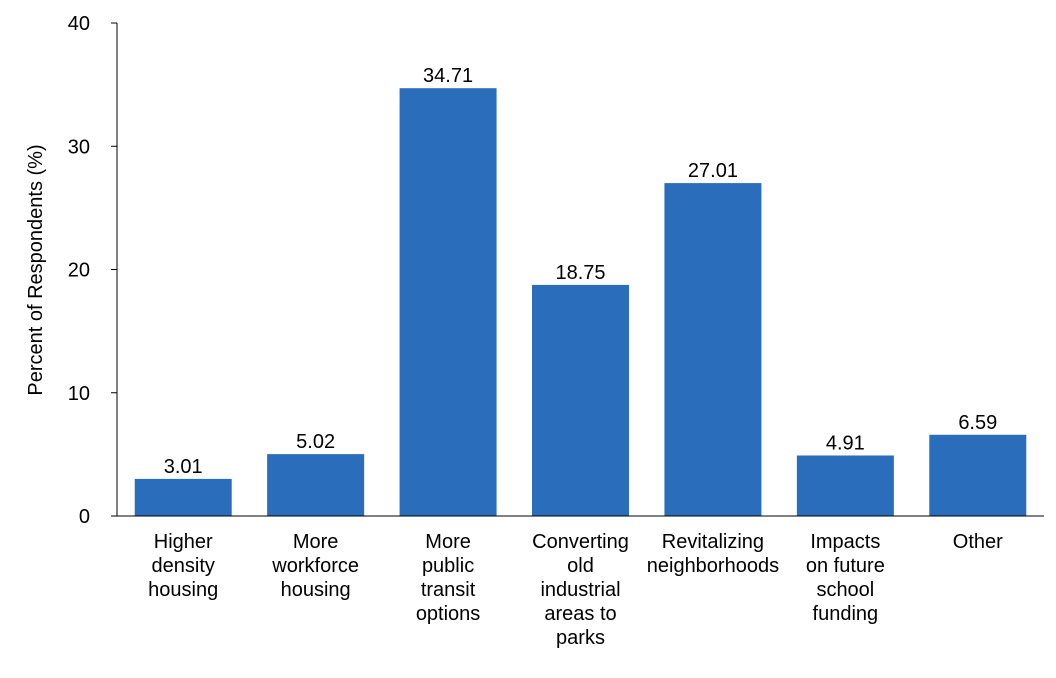  Describe the element at coordinates (315, 442) in the screenshot. I see `data-label: 5.02` at that location.